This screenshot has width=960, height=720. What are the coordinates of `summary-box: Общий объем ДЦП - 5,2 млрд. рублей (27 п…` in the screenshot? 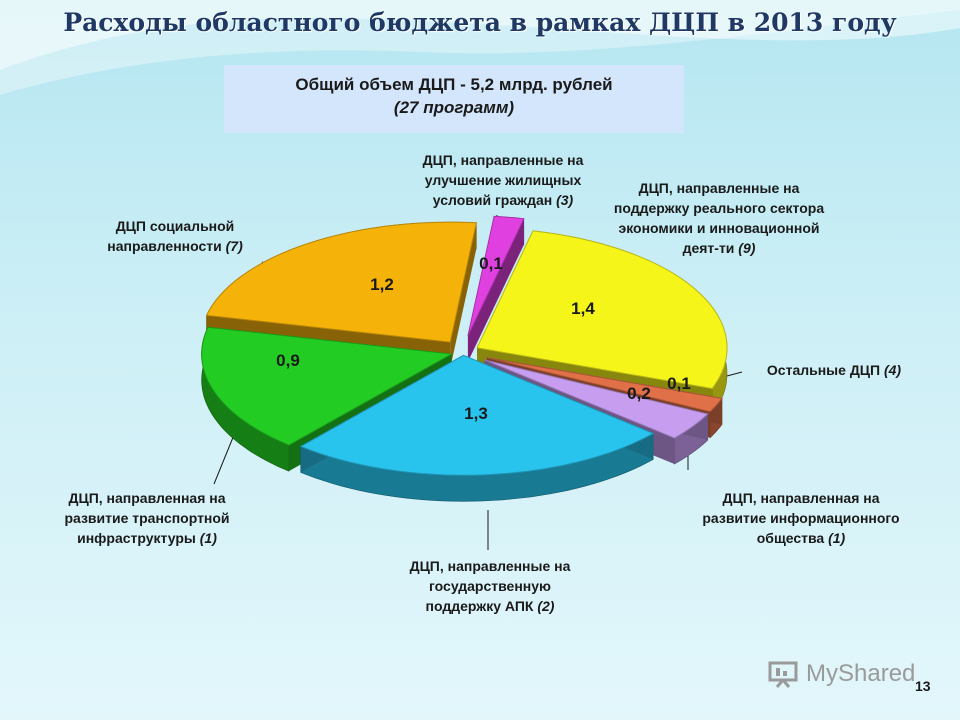 It's located at (454, 99).